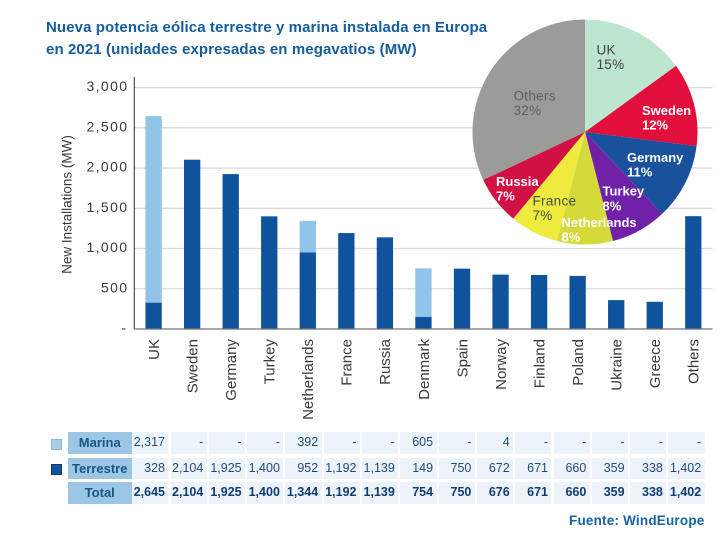 This screenshot has width=727, height=538. I want to click on svg-text: Greece, so click(655, 363).